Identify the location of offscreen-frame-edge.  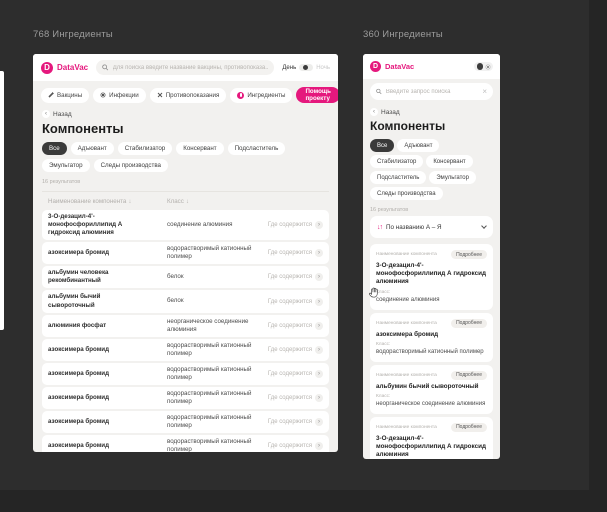
(2, 200).